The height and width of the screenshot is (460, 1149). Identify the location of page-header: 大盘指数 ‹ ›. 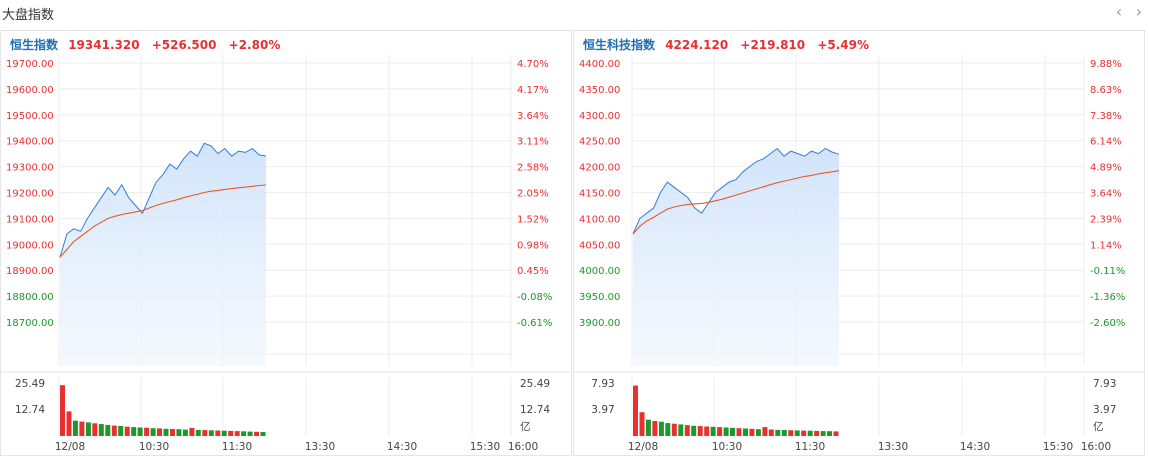
(574, 14).